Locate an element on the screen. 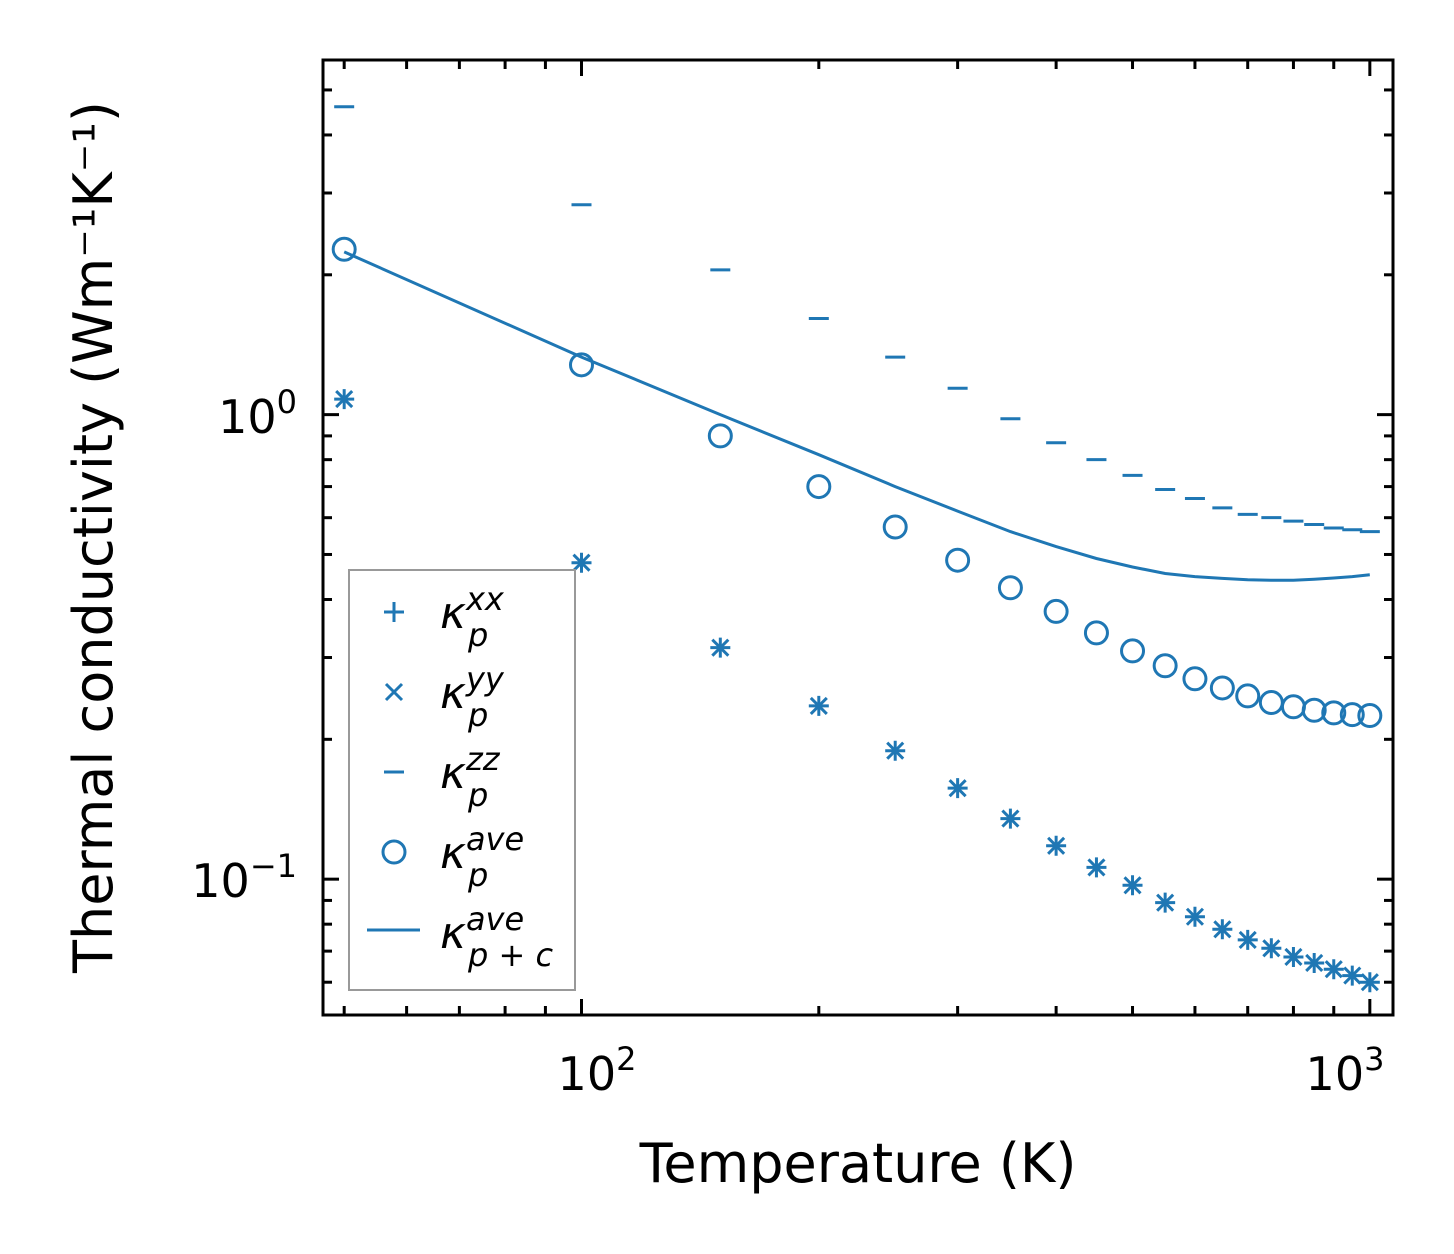 This screenshot has width=1454, height=1254. y-tick-exp: −1 is located at coordinates (273, 866).